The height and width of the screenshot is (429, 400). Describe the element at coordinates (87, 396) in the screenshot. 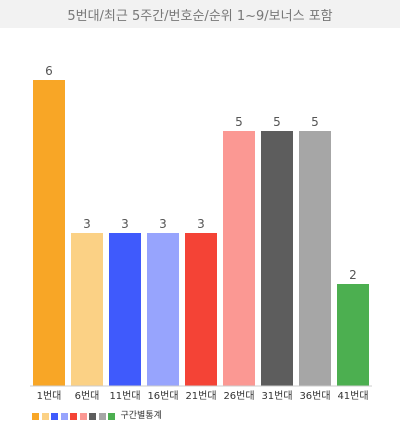

I see `x-tick-label: 6번대` at that location.